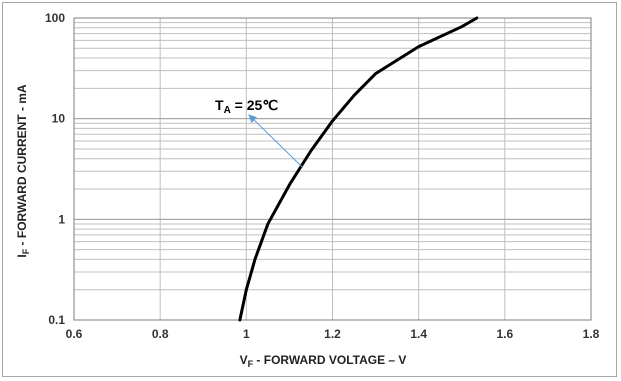 The width and height of the screenshot is (621, 381). What do you see at coordinates (275, 141) in the screenshot?
I see `annotation-arrow` at bounding box center [275, 141].